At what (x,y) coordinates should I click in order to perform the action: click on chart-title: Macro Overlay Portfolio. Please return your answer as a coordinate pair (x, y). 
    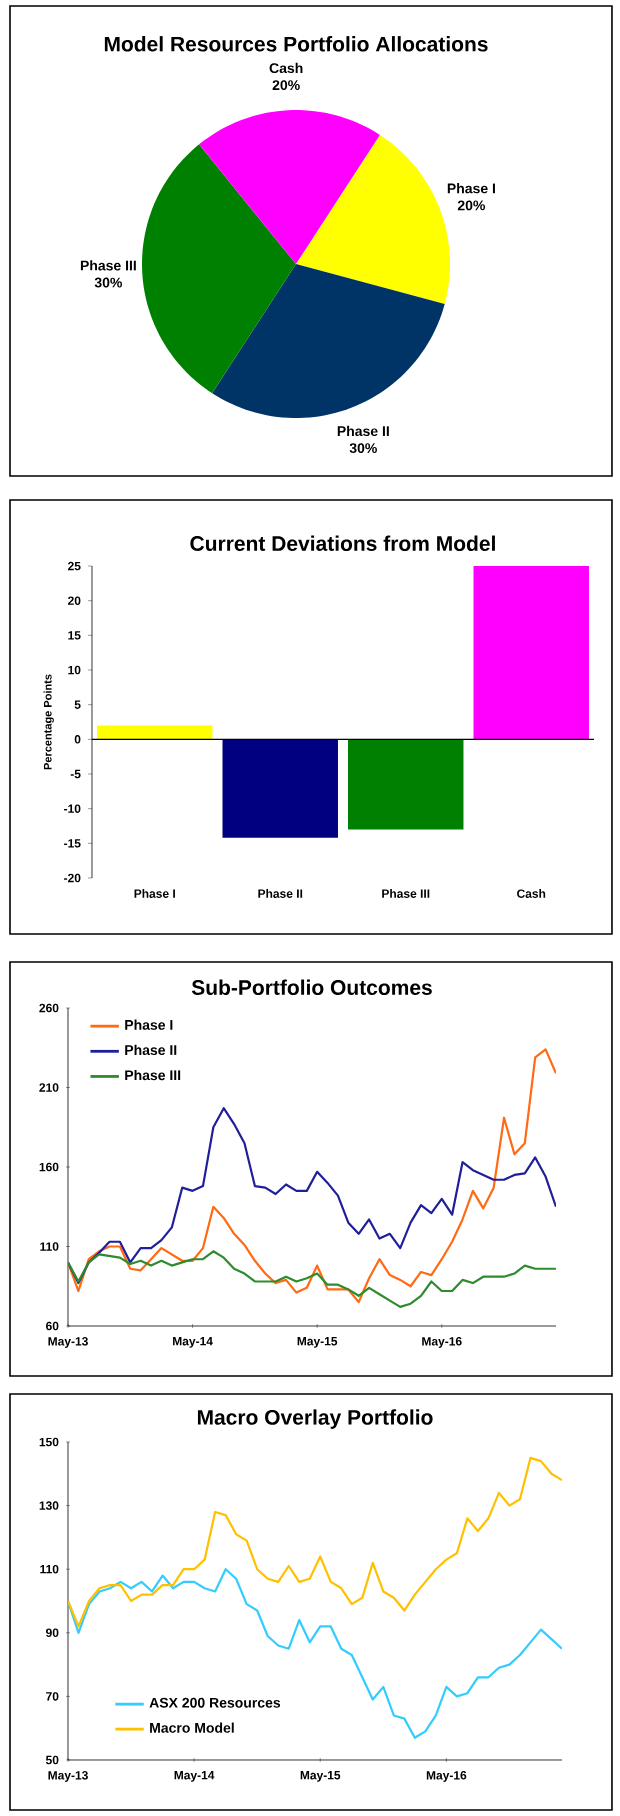
    Looking at the image, I should click on (315, 1419).